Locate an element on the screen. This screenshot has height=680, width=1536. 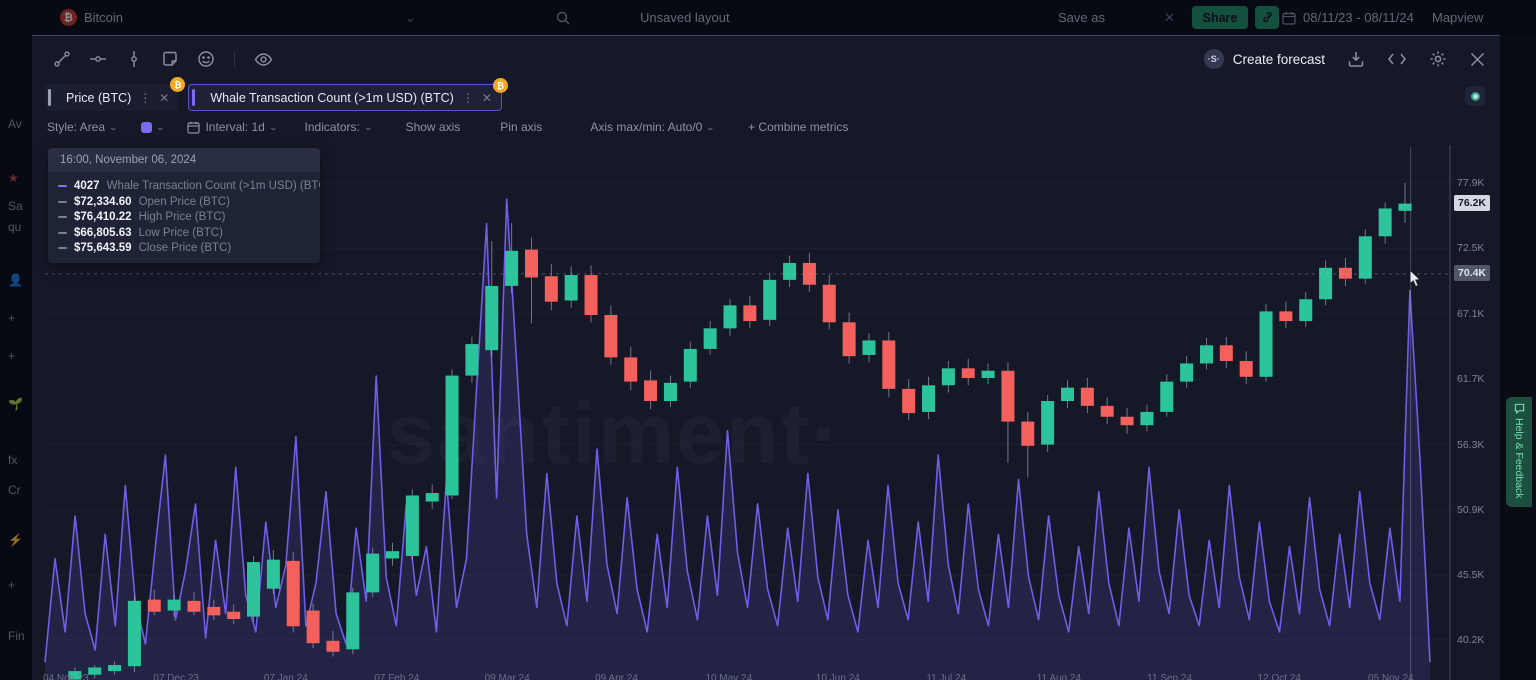
date-tick-label: 09 Apr 24 is located at coordinates (616, 676).